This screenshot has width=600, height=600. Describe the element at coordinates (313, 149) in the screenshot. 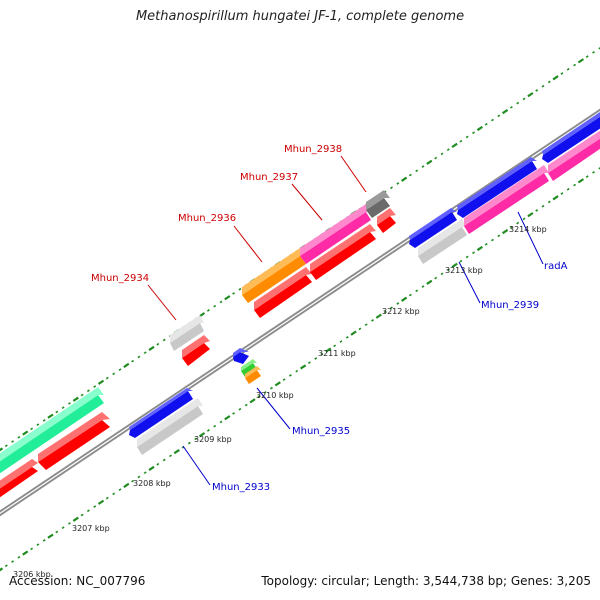

I see `gene-label-mhun-2938: Mhun_2938` at that location.